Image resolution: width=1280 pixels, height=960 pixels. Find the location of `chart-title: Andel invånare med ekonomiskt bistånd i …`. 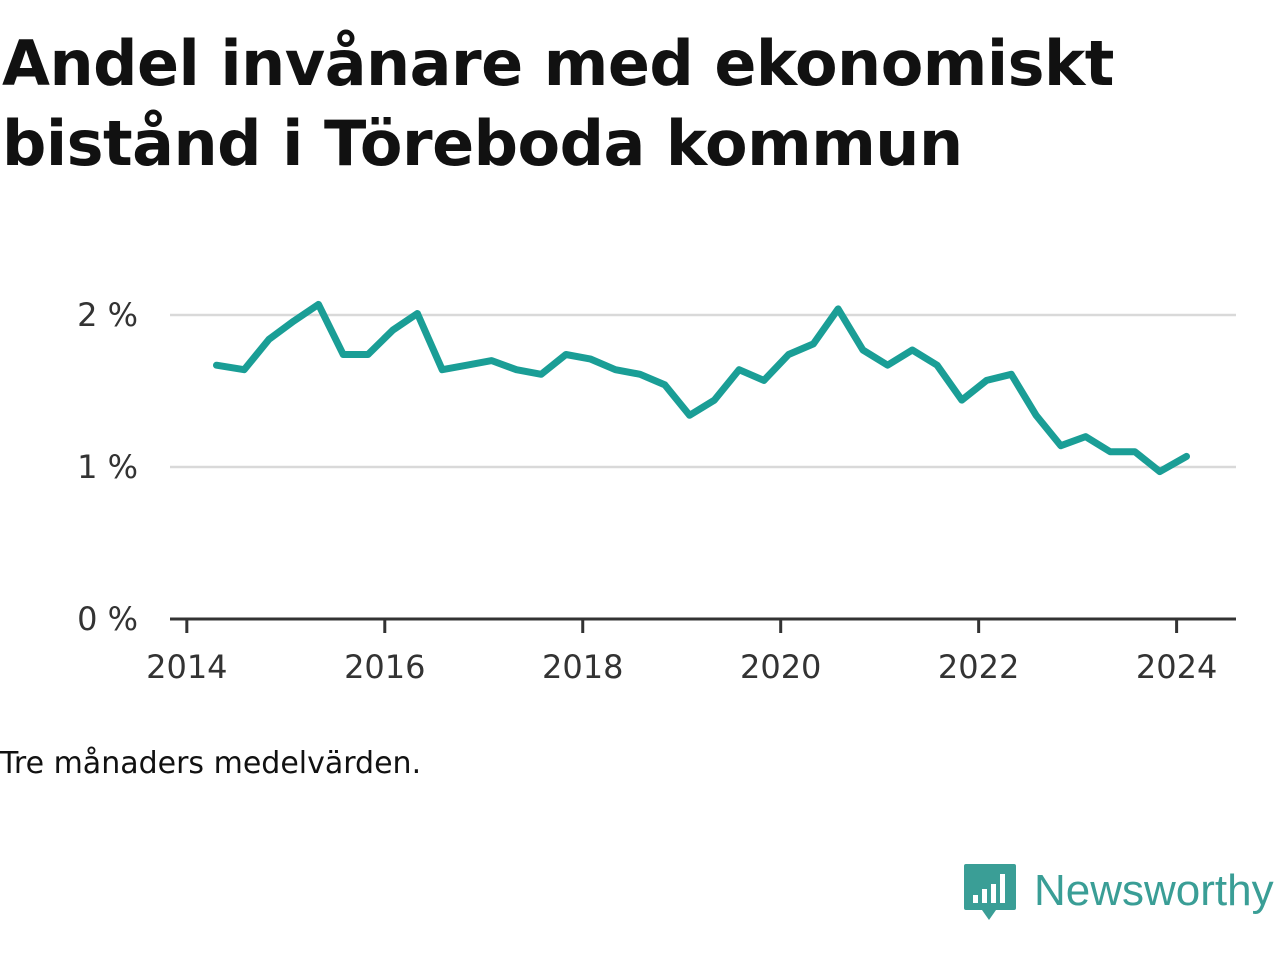

chart-title: Andel invånare med ekonomiskt bistånd i … is located at coordinates (558, 103).